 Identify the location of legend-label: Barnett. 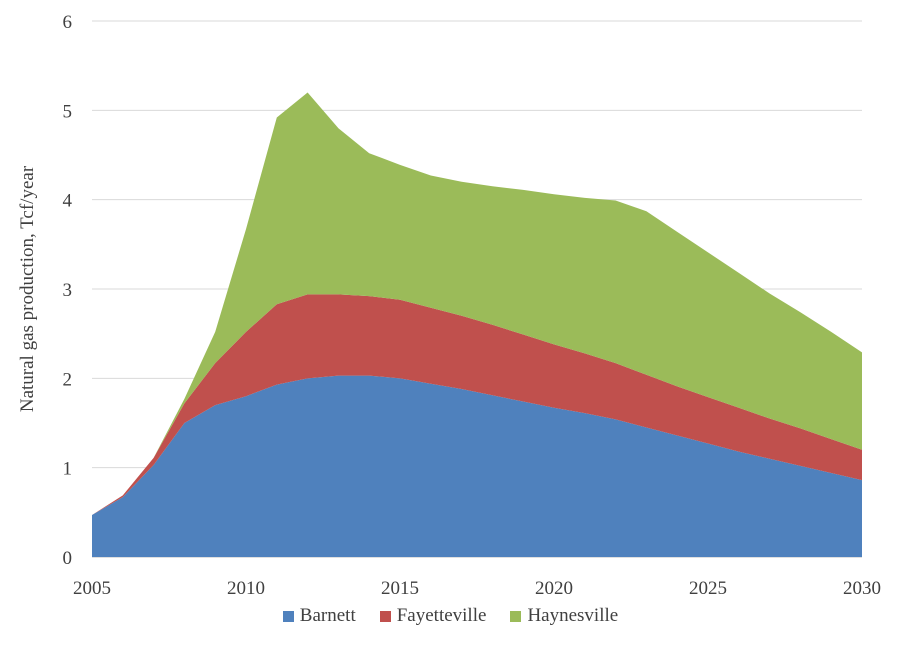
(327, 615).